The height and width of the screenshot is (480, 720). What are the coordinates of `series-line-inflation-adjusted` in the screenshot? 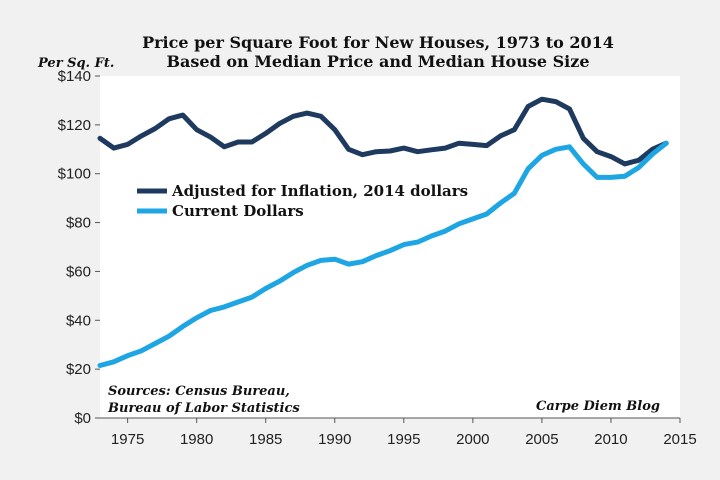 It's located at (383, 131).